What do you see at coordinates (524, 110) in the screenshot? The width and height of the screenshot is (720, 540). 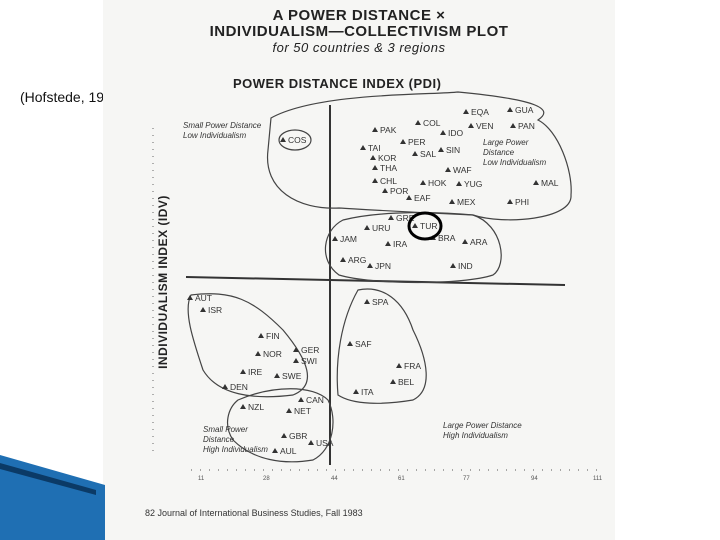 I see `country-label: GUA` at bounding box center [524, 110].